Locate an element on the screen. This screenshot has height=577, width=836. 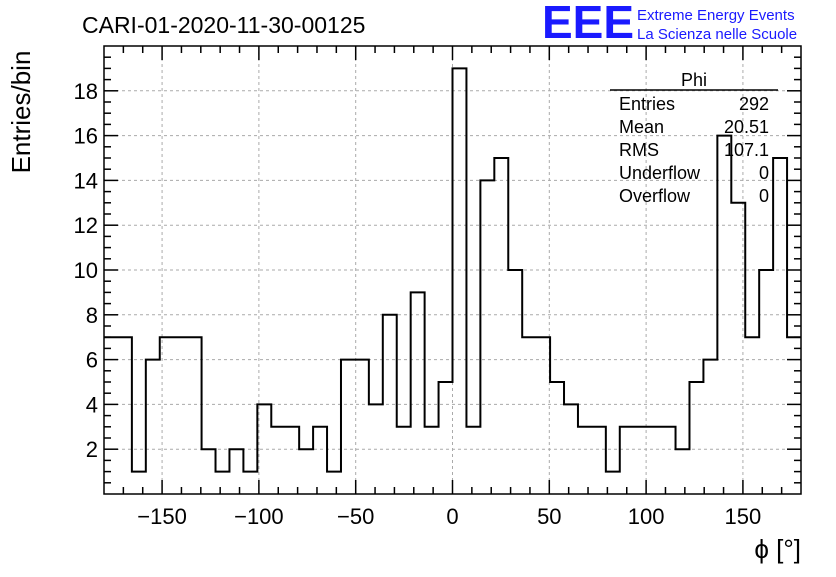
stats-label-underflow: Underflow is located at coordinates (660, 173).